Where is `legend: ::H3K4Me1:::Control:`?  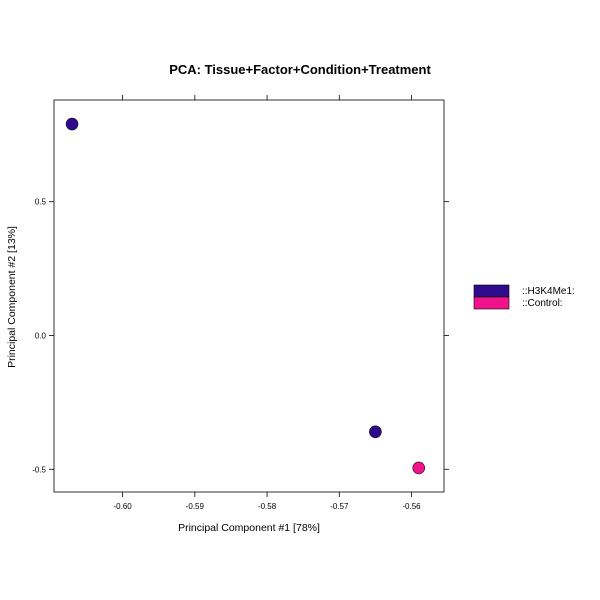 legend: ::H3K4Me1:::Control: is located at coordinates (524, 297).